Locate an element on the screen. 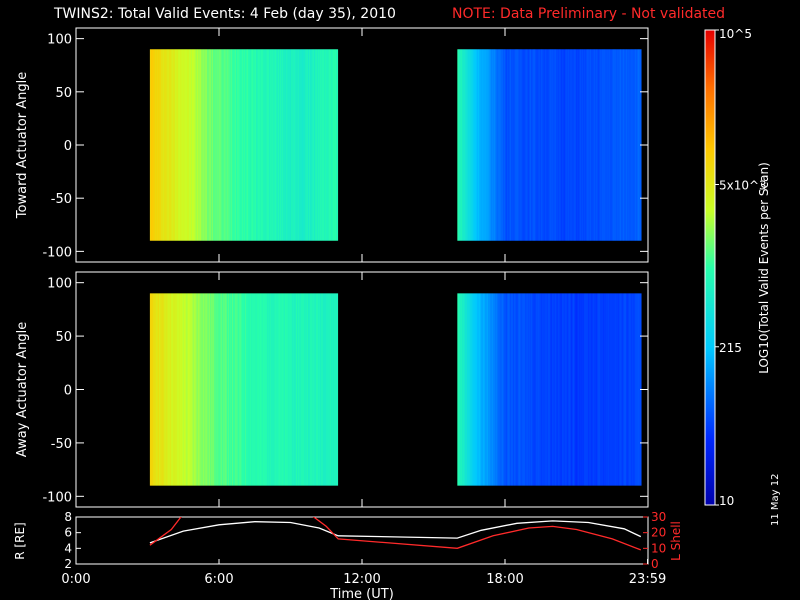 The height and width of the screenshot is (600, 800). y-tick-label: -100 is located at coordinates (57, 252).